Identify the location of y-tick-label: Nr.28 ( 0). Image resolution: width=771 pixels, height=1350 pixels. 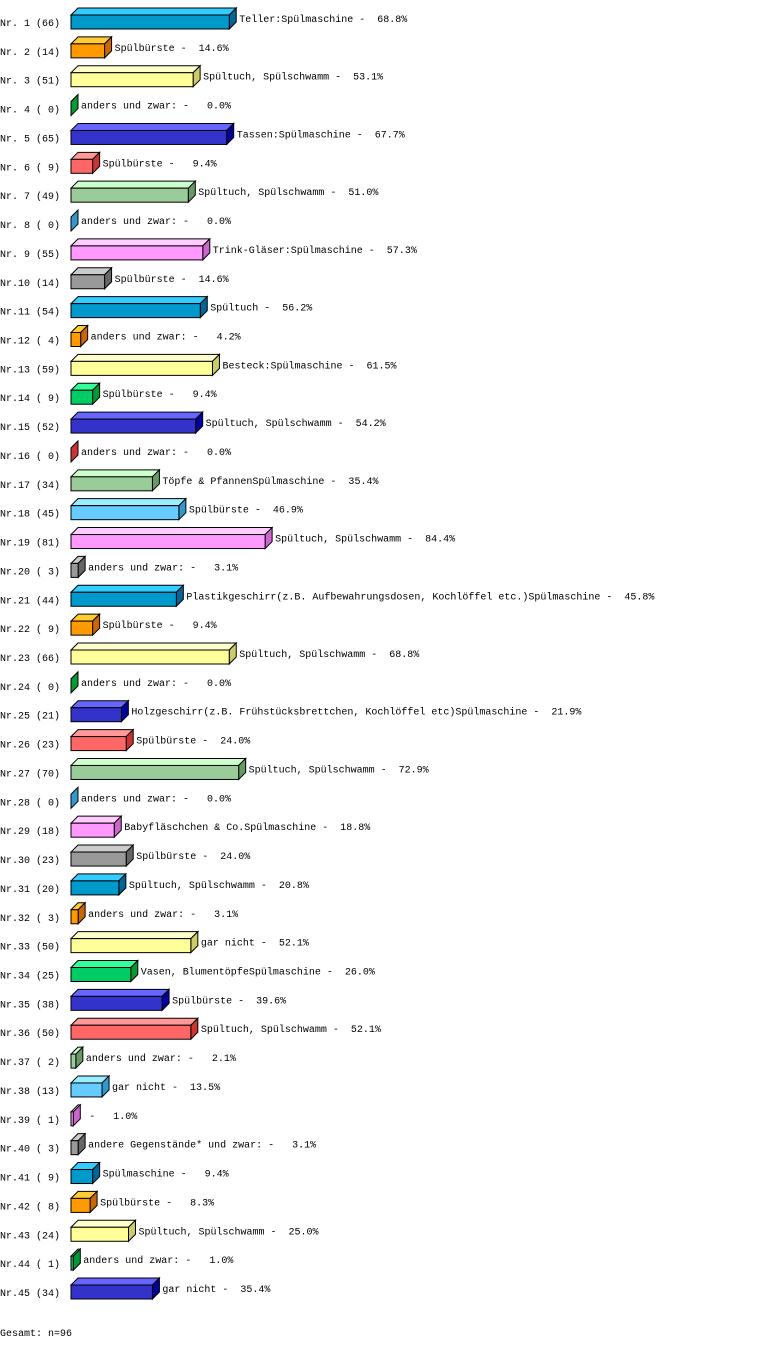
(30, 803).